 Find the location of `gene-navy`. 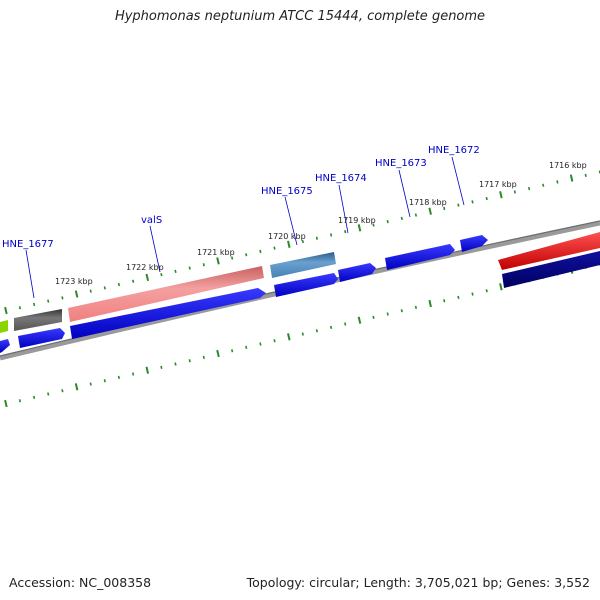

gene-navy is located at coordinates (551, 269).